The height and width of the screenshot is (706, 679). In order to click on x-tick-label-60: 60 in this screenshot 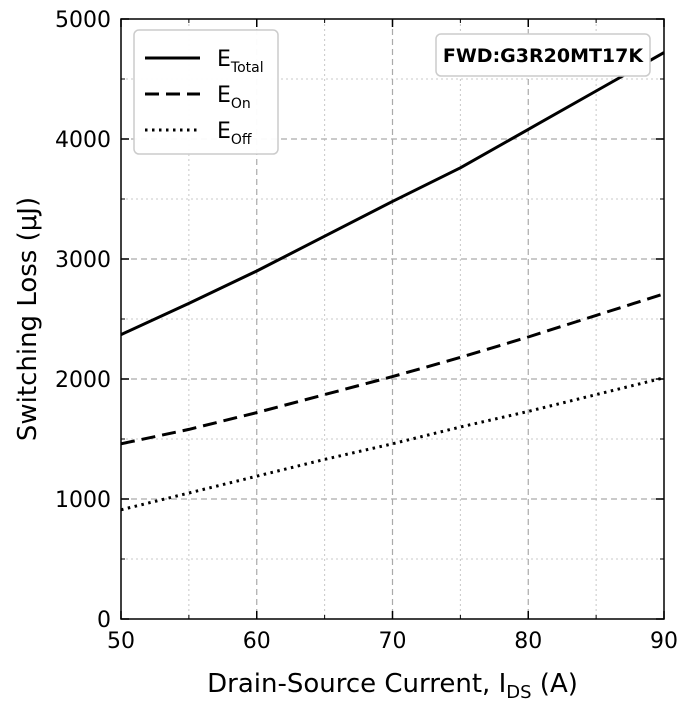, I will do `click(257, 641)`.